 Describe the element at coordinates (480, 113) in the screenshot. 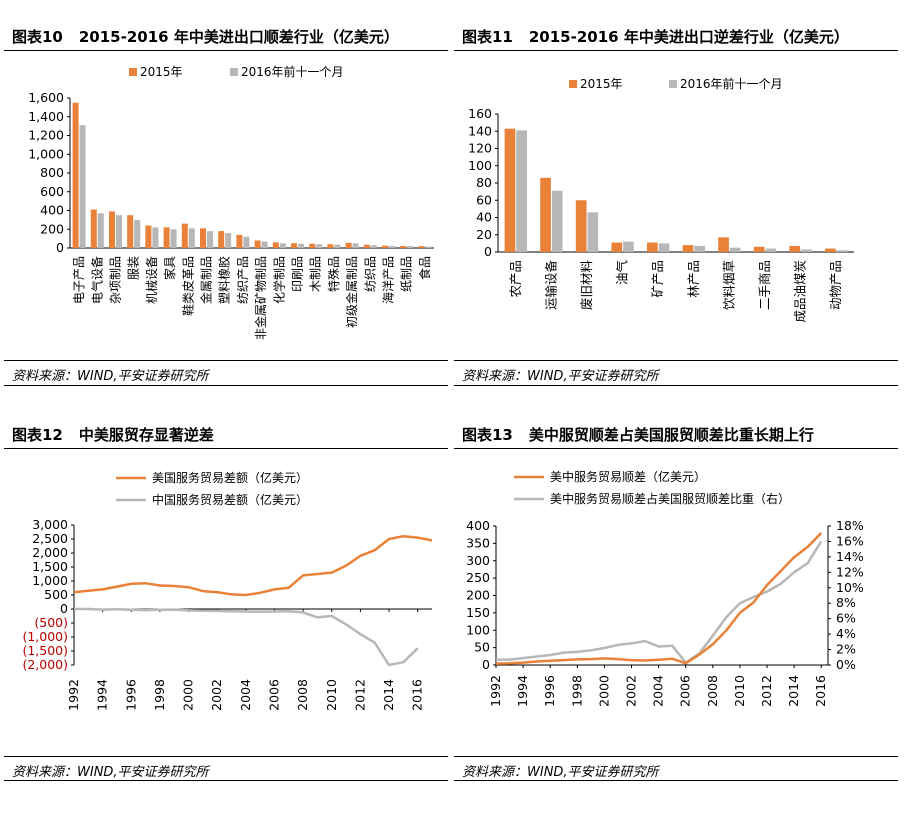

I see `y-tick-label: 160` at that location.